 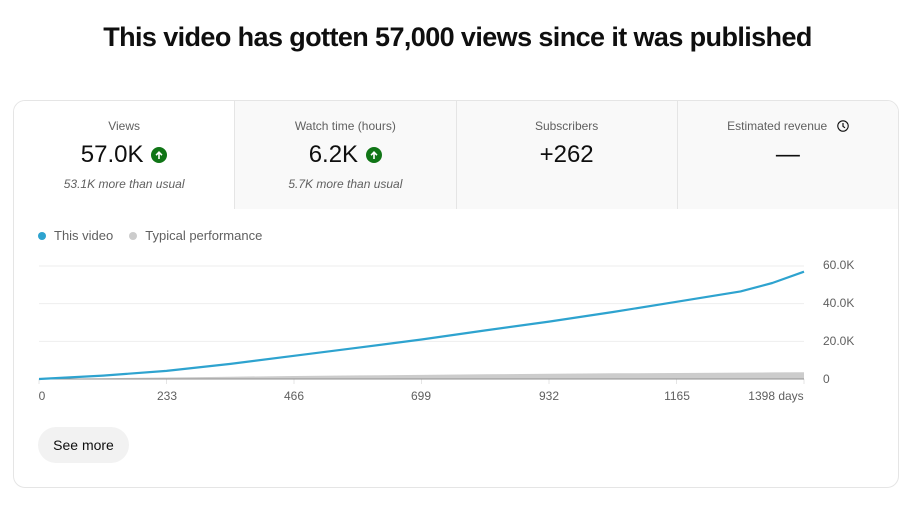 I want to click on metric-value-row: +262, so click(x=567, y=155).